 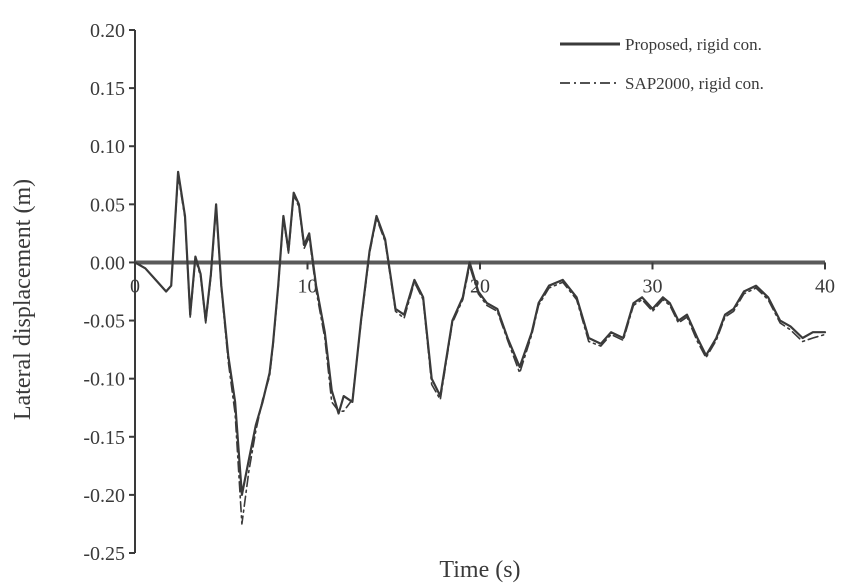 I want to click on x-tick-label: 0, so click(x=135, y=286).